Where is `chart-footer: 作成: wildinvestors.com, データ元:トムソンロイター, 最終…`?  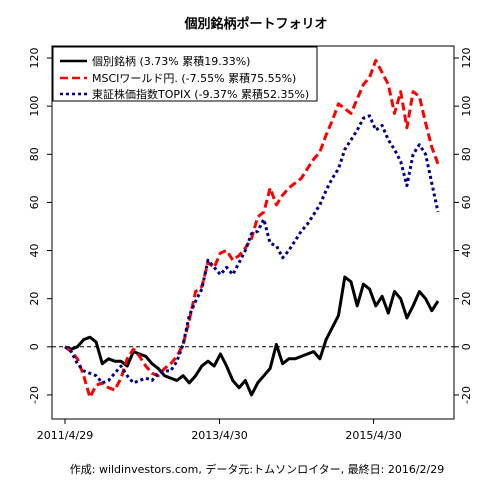 chart-footer: 作成: wildinvestors.com, データ元:トムソンロイター, 最終… is located at coordinates (257, 469).